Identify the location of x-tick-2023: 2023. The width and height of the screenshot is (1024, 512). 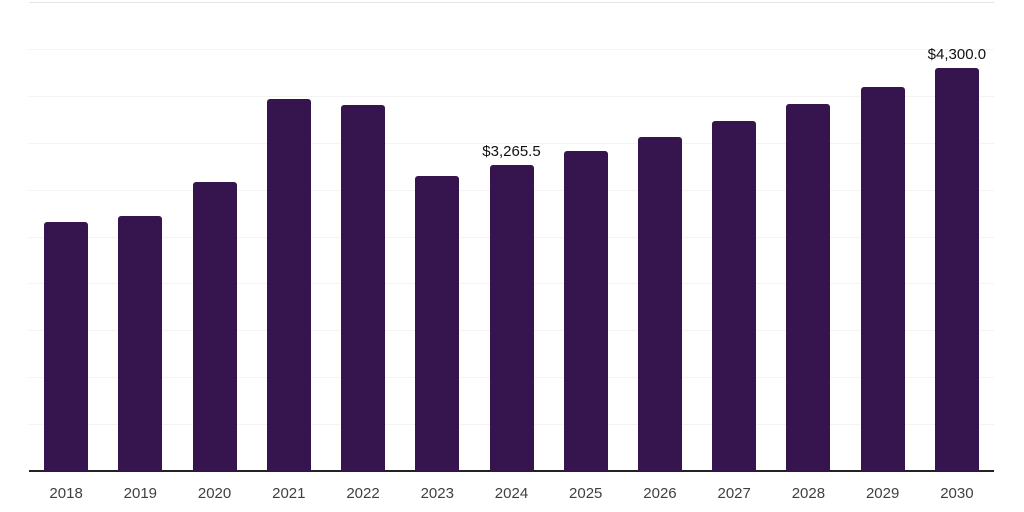
(437, 493).